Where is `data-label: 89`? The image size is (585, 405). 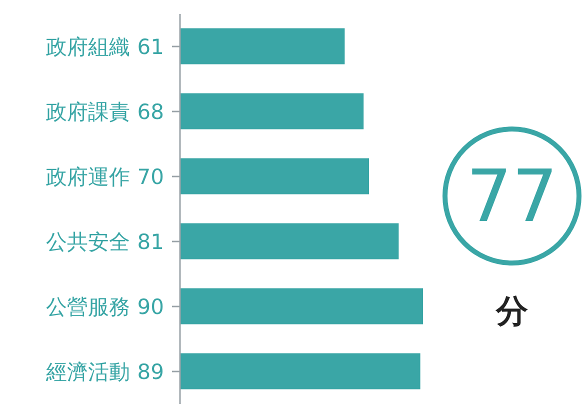
data-label: 89 is located at coordinates (150, 372).